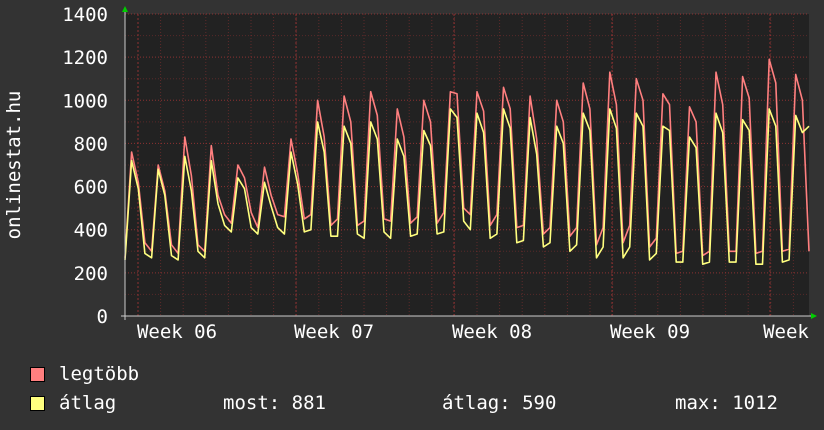 The image size is (824, 430). Describe the element at coordinates (726, 403) in the screenshot. I see `stat-maximum: max: 1012` at that location.